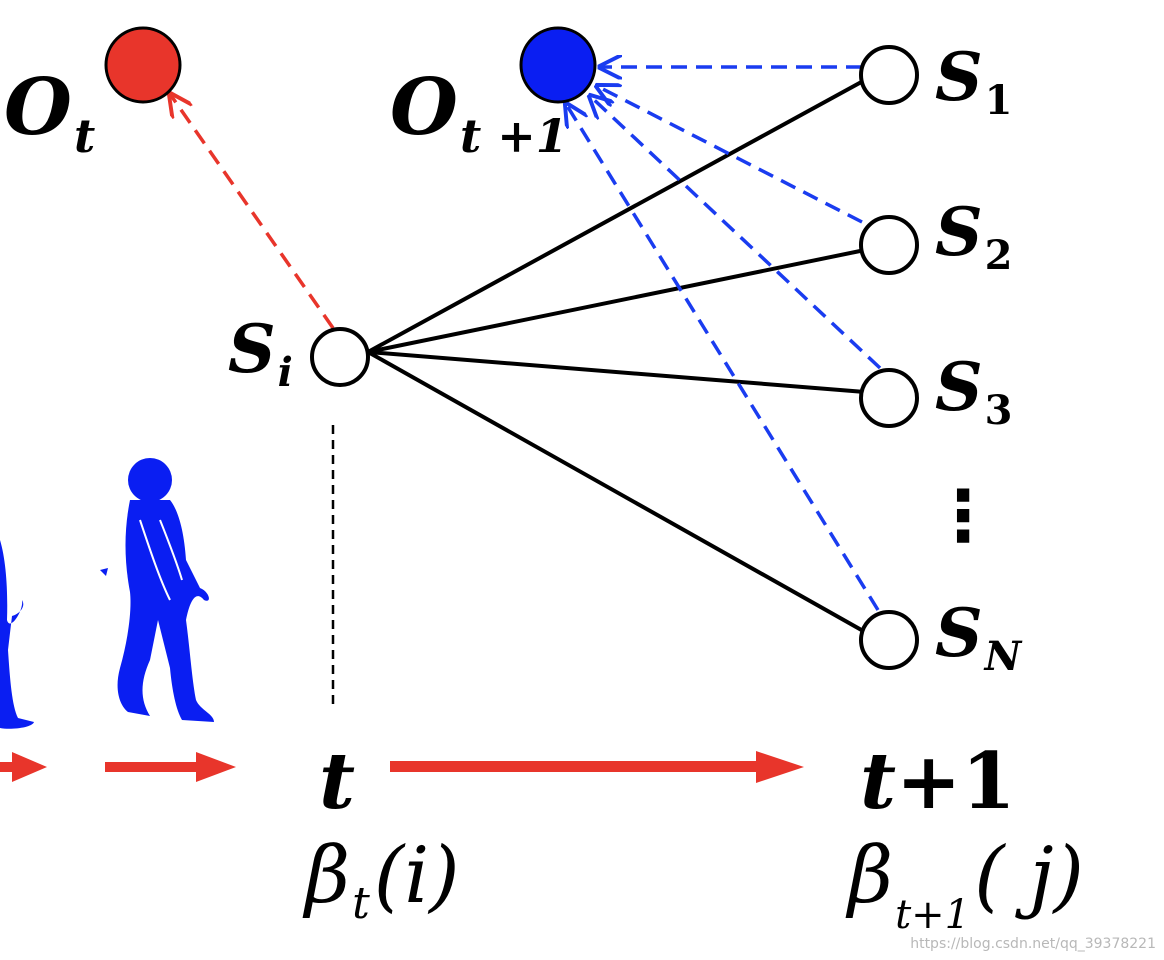 The width and height of the screenshot is (1164, 960). Describe the element at coordinates (974, 391) in the screenshot. I see `state-s3-label: S3` at that location.